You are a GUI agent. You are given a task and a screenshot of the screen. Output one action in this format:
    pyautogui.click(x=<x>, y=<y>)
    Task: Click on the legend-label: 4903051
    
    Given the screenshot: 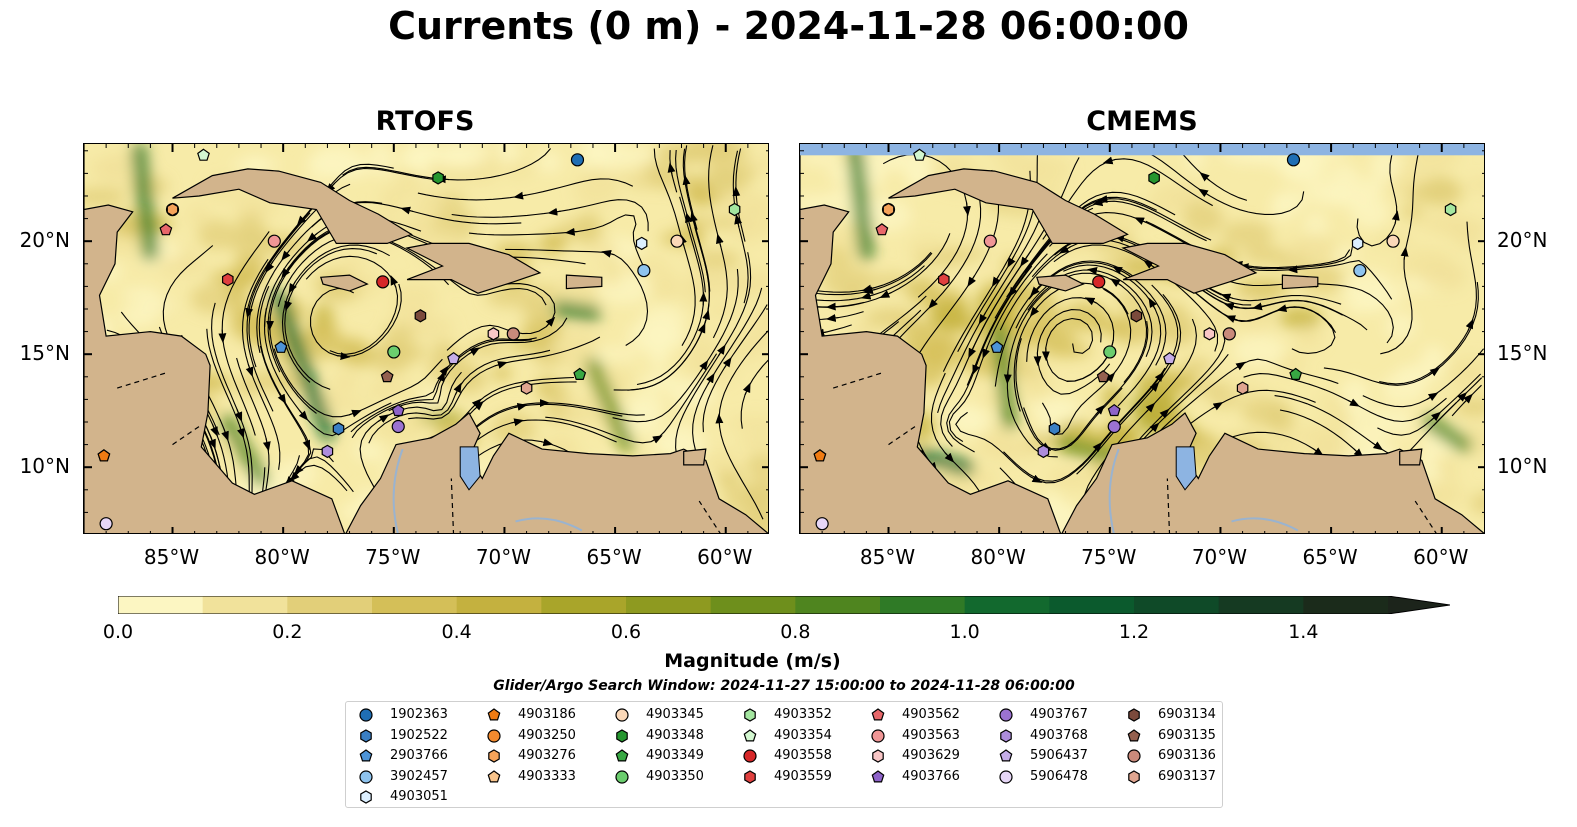 What is the action you would take?
    pyautogui.click(x=419, y=796)
    